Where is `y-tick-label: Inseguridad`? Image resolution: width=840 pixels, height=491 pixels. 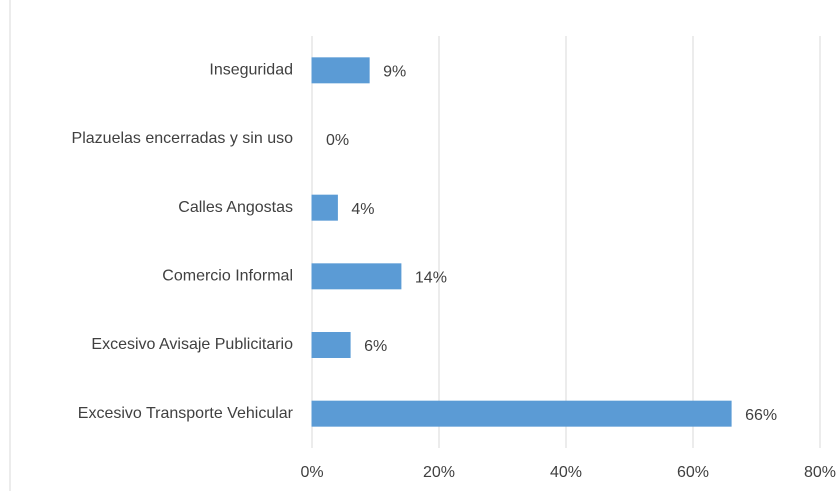 y-tick-label: Inseguridad is located at coordinates (251, 70).